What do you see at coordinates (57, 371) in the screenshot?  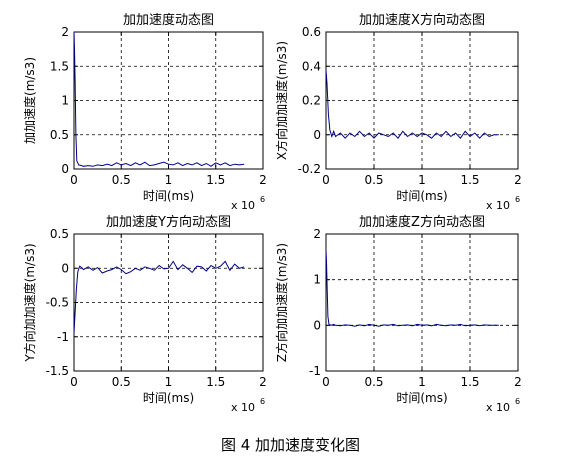 I see `y-tick-label: -1.5` at bounding box center [57, 371].